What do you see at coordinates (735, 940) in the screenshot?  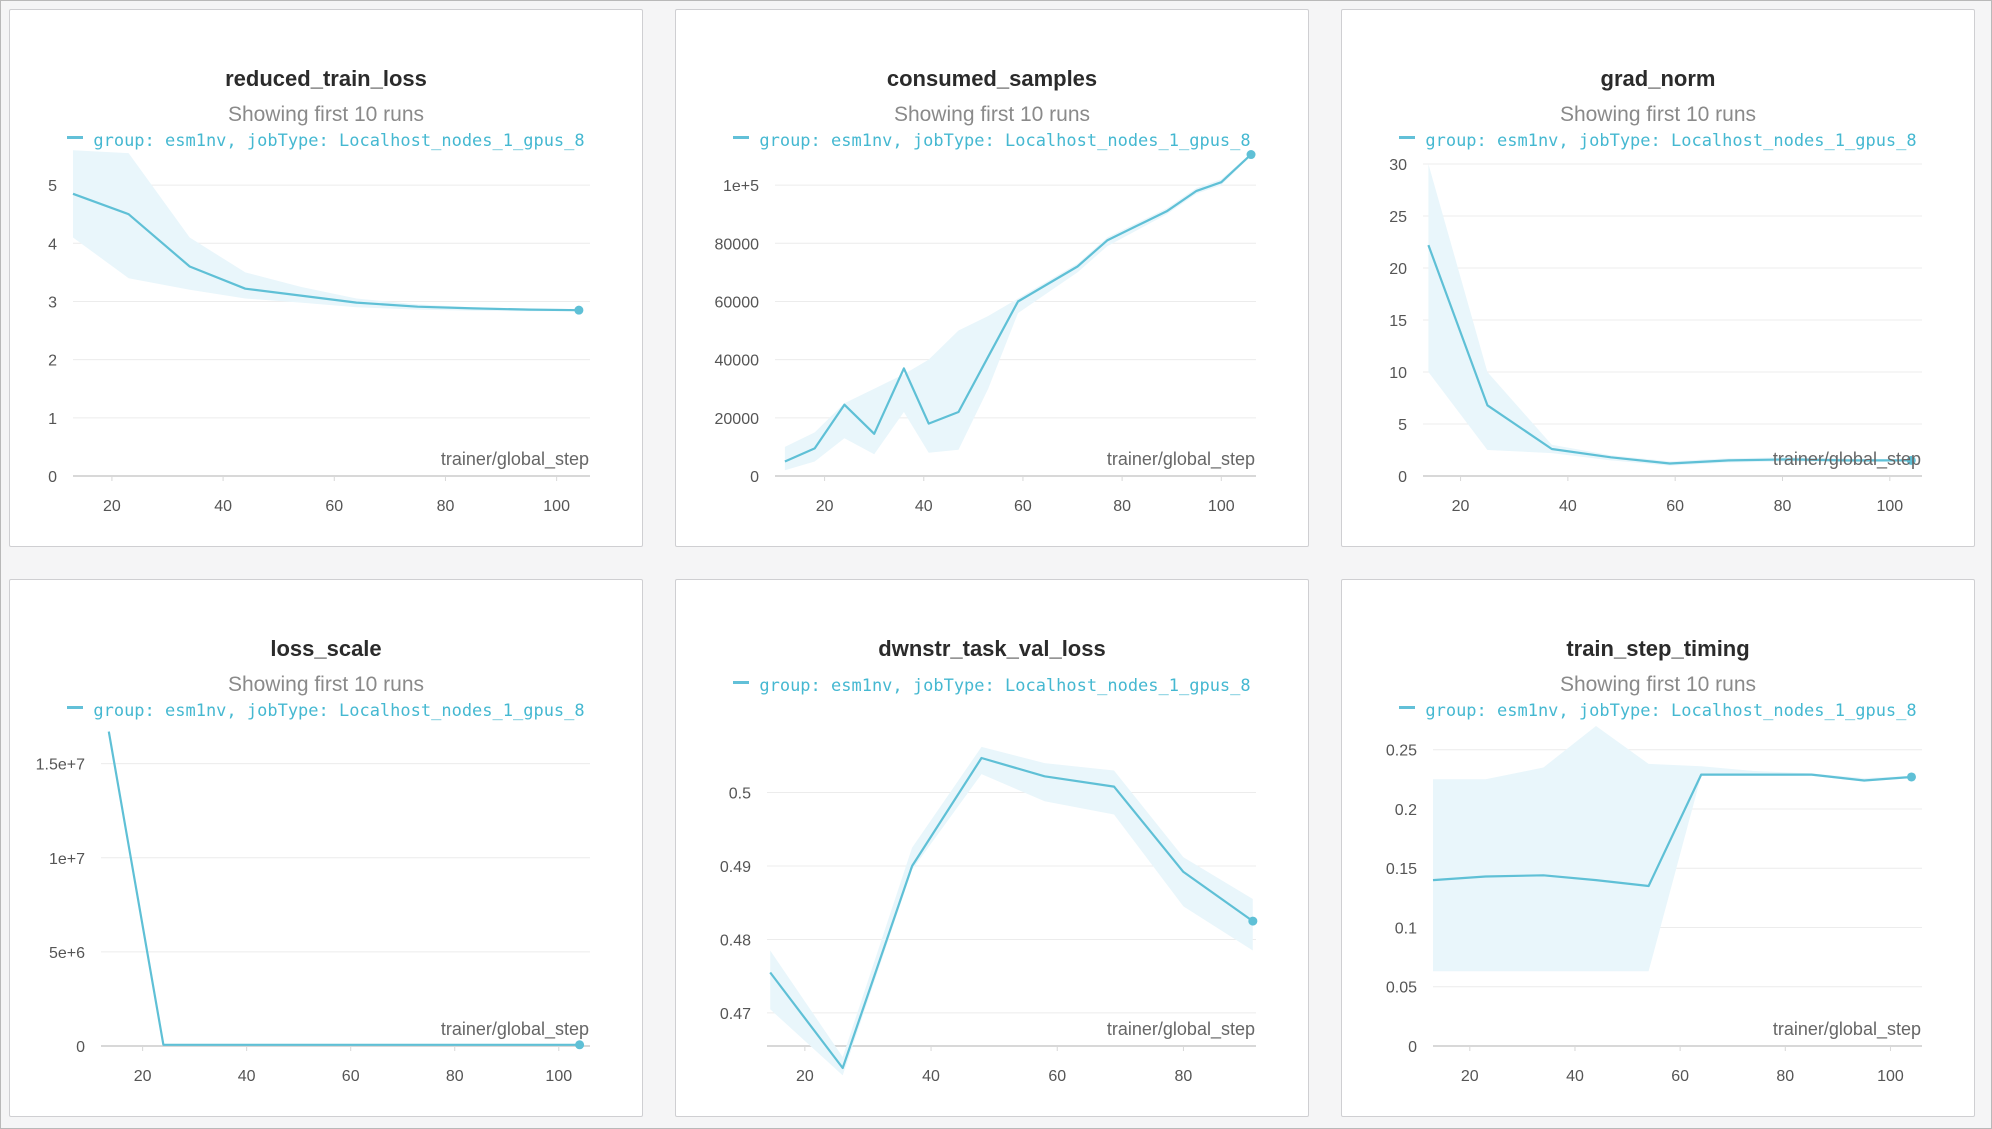 I see `y-tick-label: 0.48` at bounding box center [735, 940].